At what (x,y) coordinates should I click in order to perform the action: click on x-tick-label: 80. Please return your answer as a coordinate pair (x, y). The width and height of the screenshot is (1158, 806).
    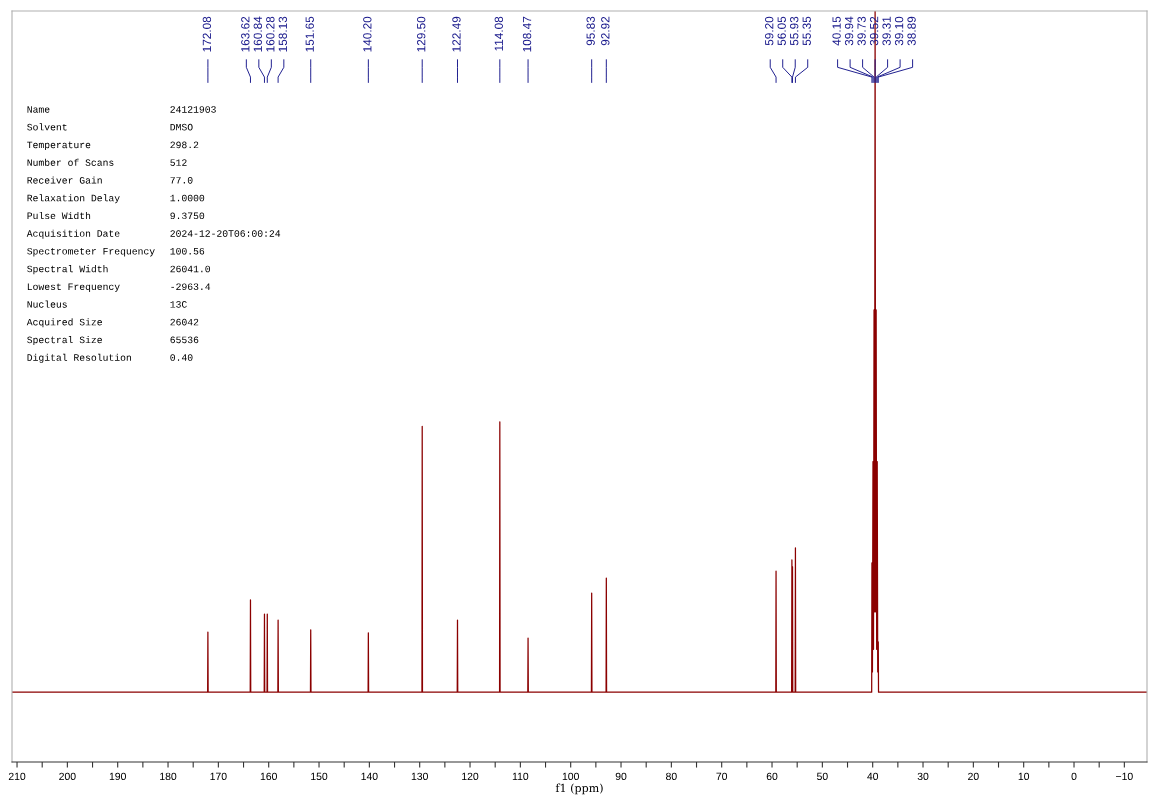
    Looking at the image, I should click on (671, 776).